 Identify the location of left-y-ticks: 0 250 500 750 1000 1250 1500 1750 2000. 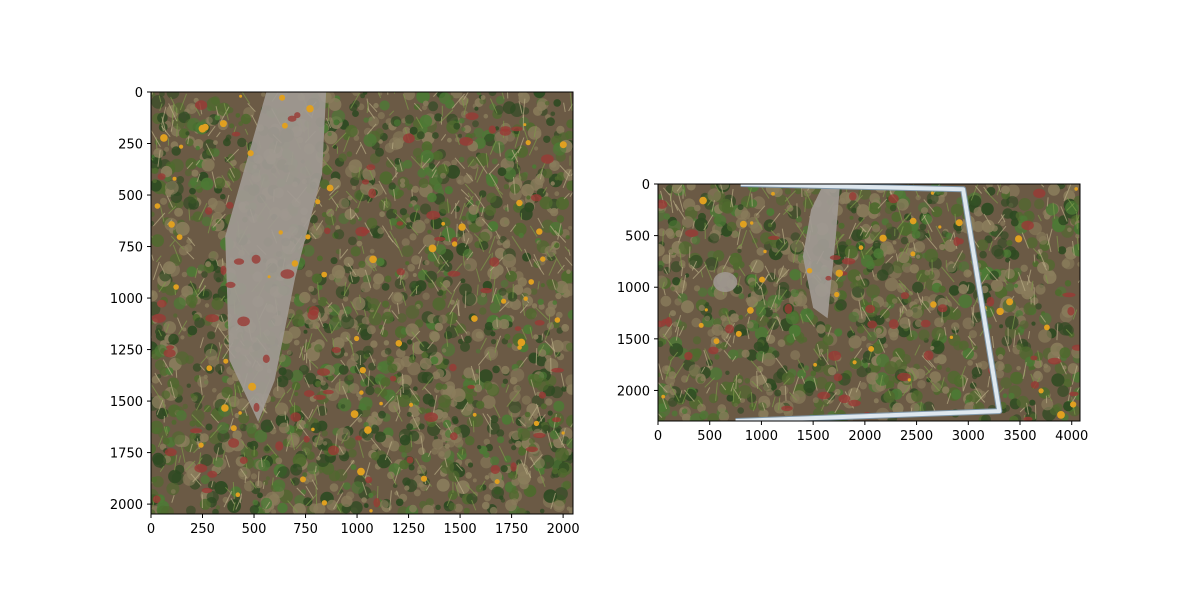
(130, 299).